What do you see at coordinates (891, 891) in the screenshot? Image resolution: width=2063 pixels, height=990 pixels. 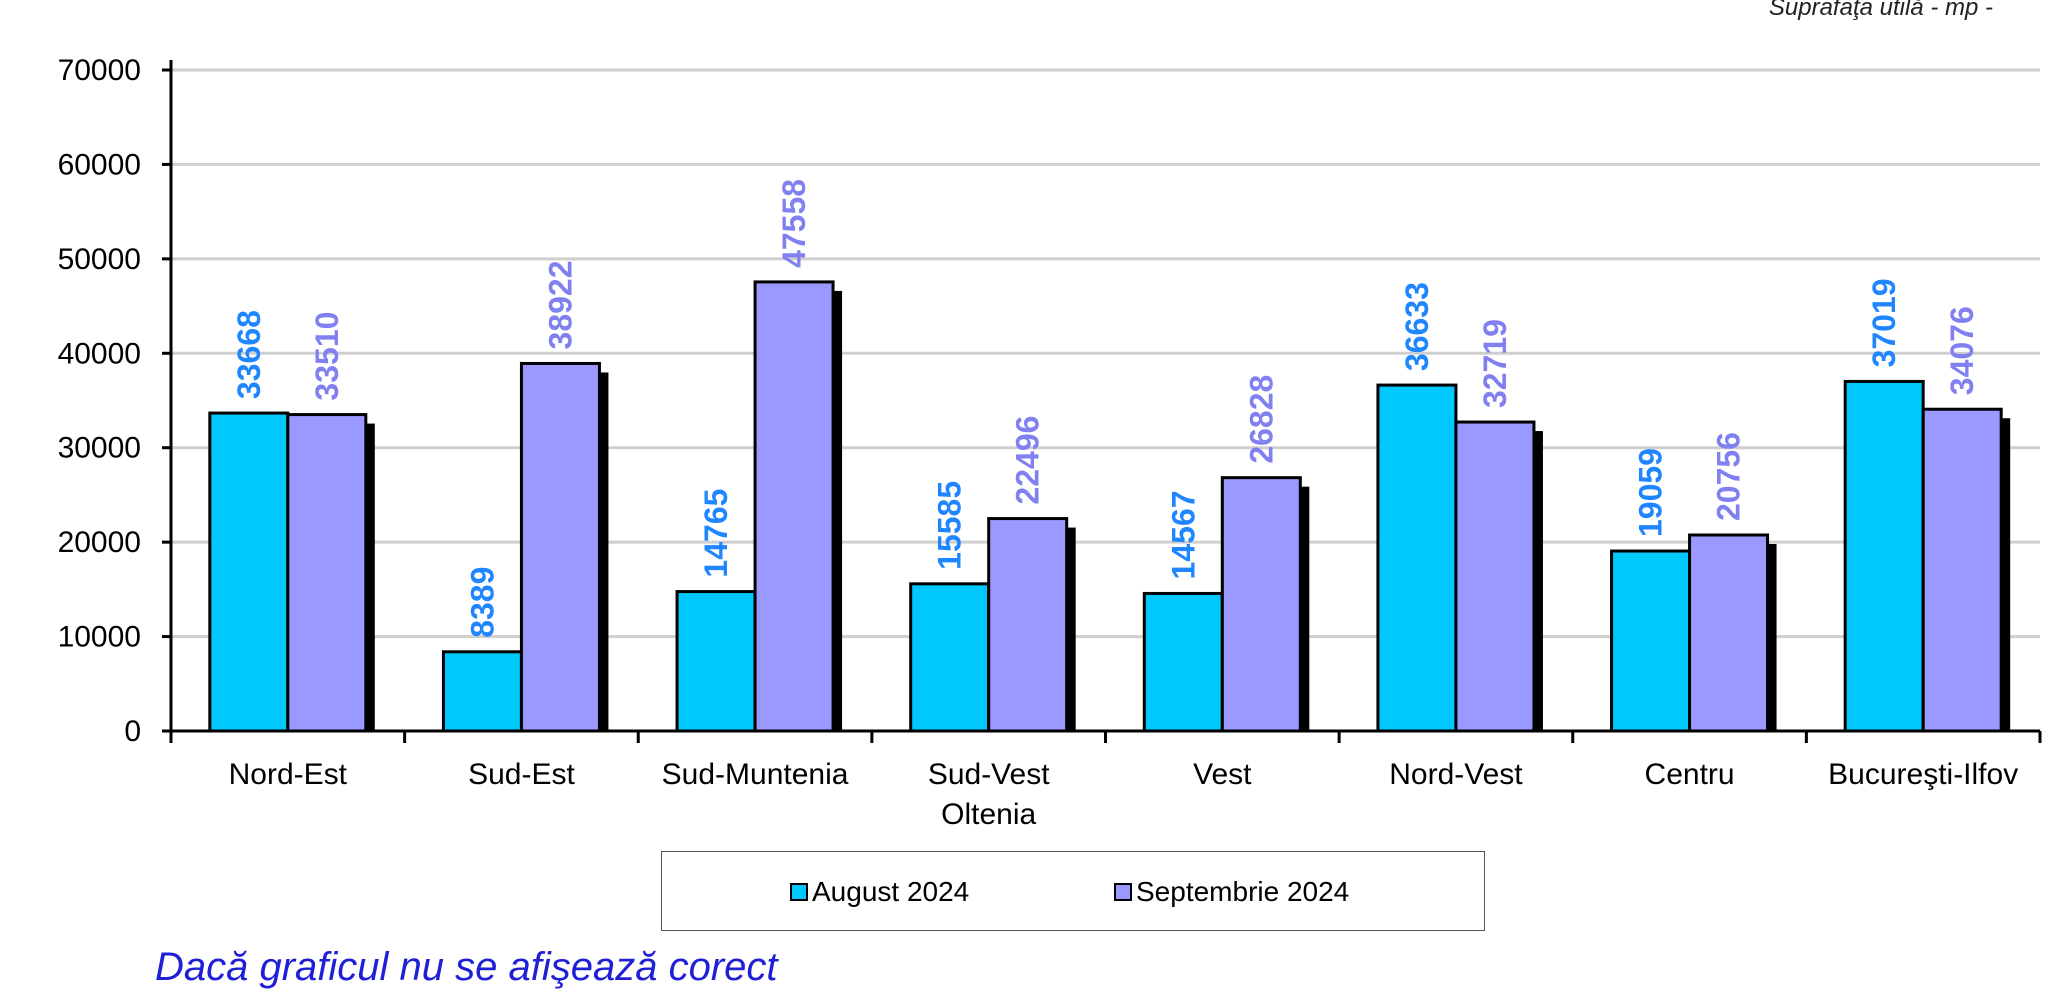 I see `legend-label-august: August 2024` at bounding box center [891, 891].